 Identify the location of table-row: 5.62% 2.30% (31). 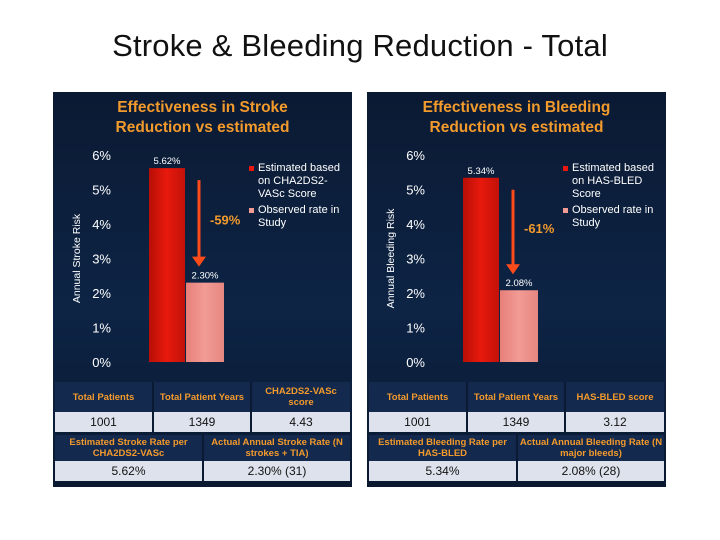
(202, 471).